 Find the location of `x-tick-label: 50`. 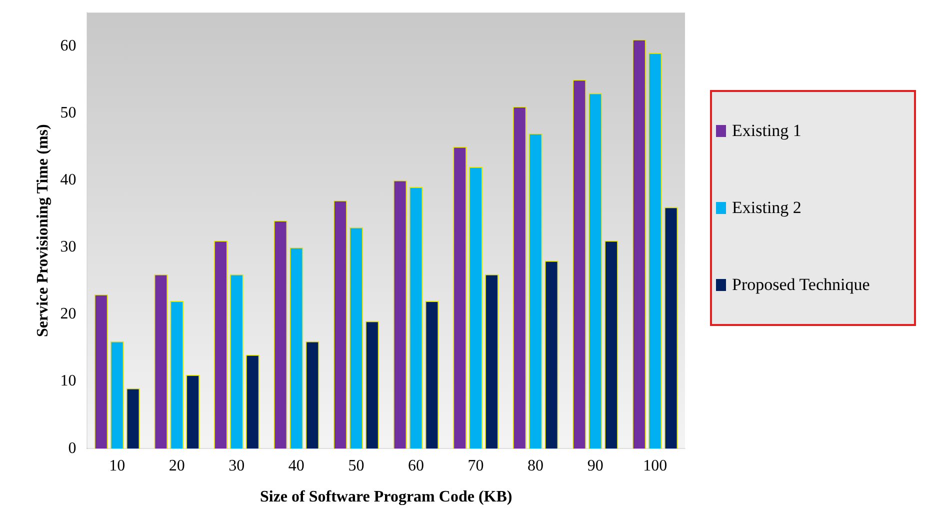

x-tick-label: 50 is located at coordinates (356, 465).